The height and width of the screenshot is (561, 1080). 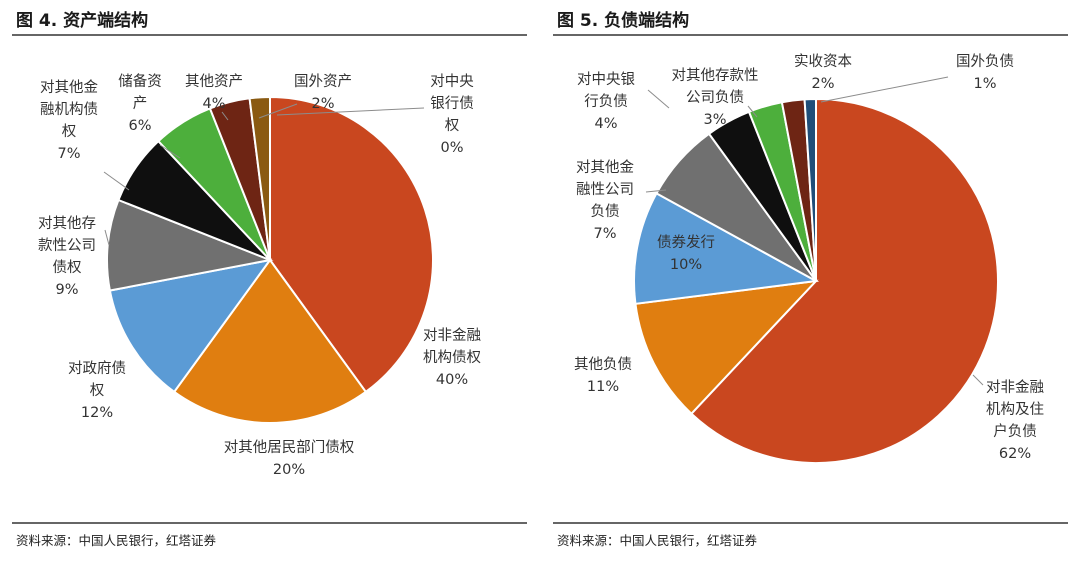 What do you see at coordinates (715, 97) in the screenshot?
I see `slice-label: 对其他存款性公司负债 3%` at bounding box center [715, 97].